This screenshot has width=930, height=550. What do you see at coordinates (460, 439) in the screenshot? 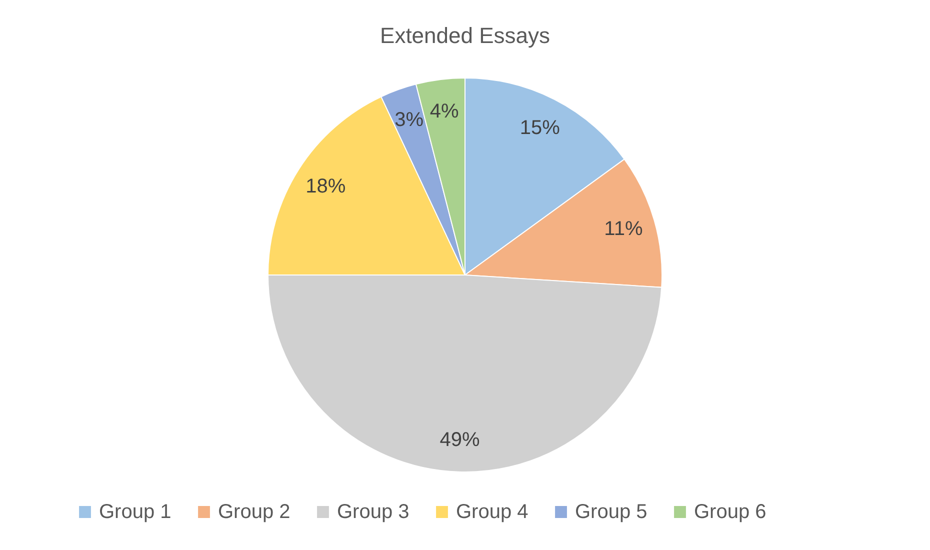
I see `data-label: 49%` at bounding box center [460, 439].